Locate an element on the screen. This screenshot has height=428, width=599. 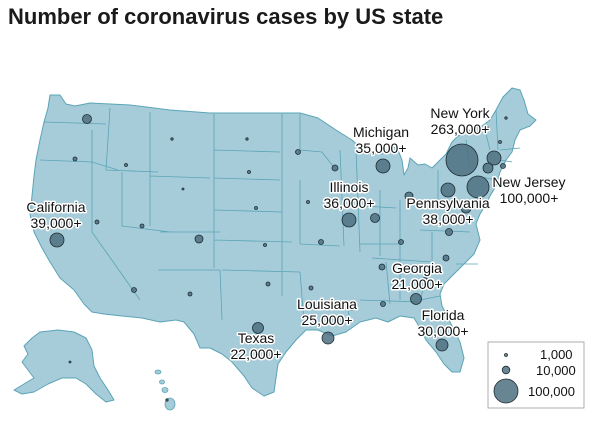
arkansas-bubble is located at coordinates (311, 288).